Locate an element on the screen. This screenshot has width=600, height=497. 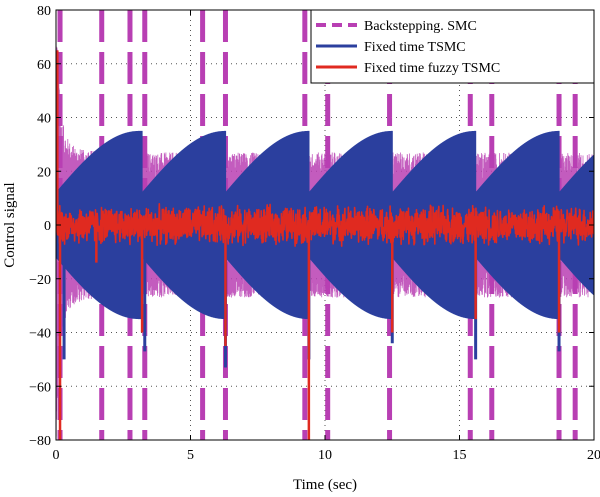
x-tick-label: 0 is located at coordinates (56, 455).